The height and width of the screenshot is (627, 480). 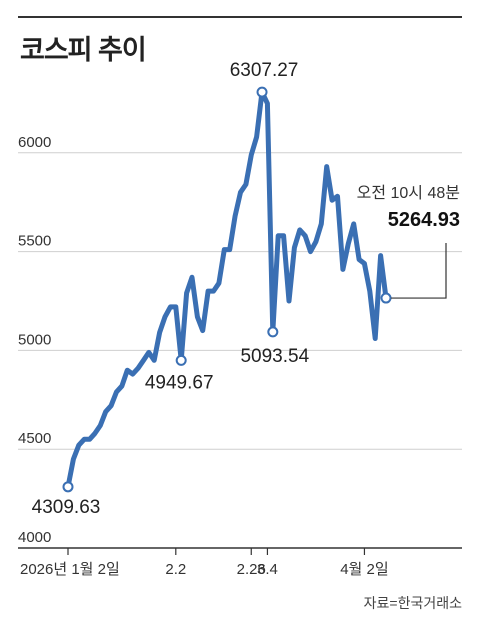 What do you see at coordinates (66, 507) in the screenshot?
I see `annotation-label-0: 4309.63` at bounding box center [66, 507].